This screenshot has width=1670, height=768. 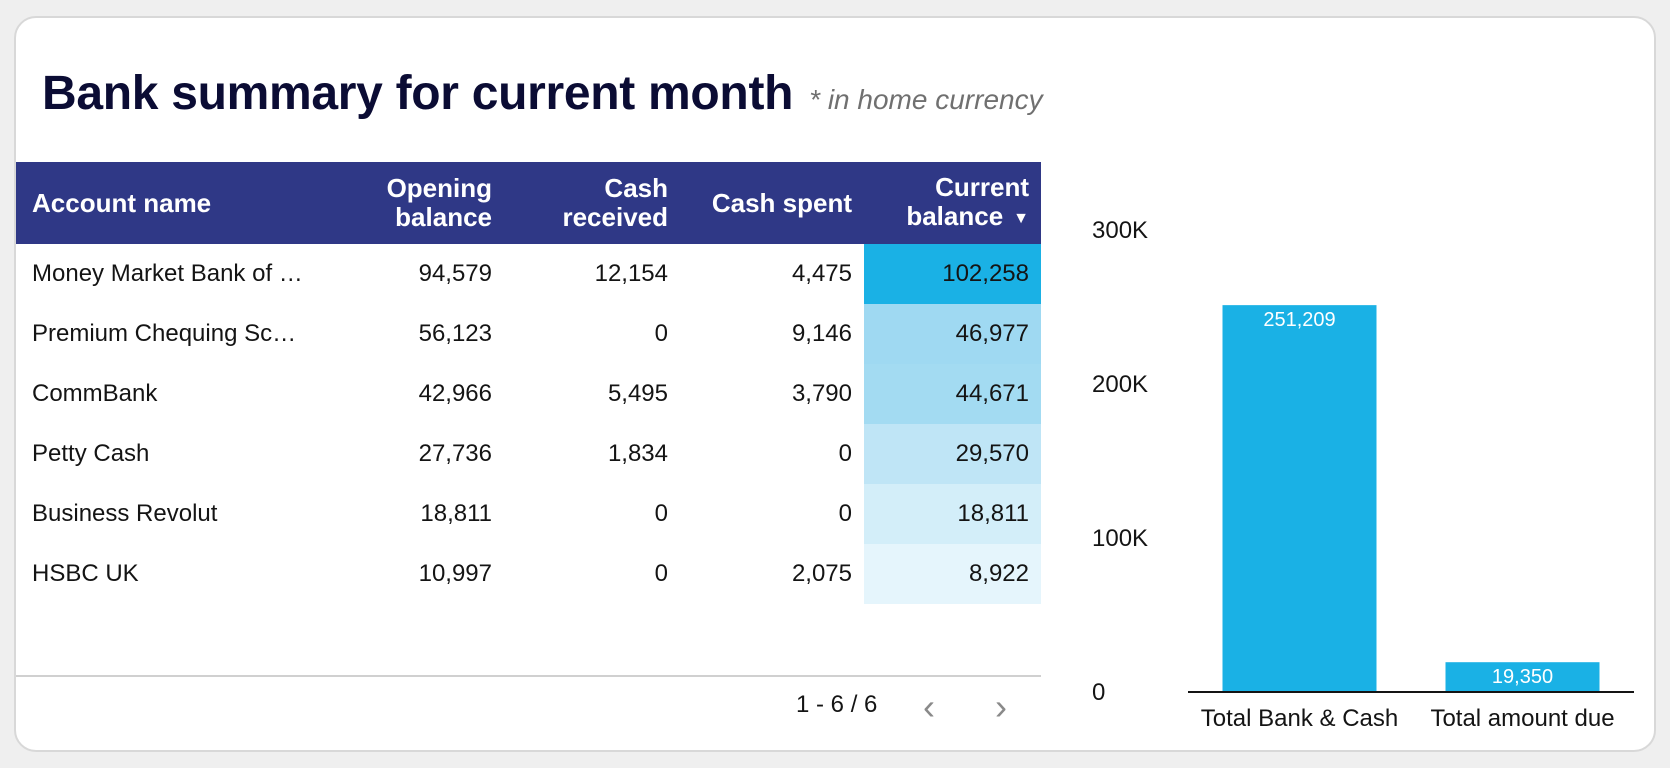 I want to click on account-name-cell: HSBC UK, so click(x=85, y=573).